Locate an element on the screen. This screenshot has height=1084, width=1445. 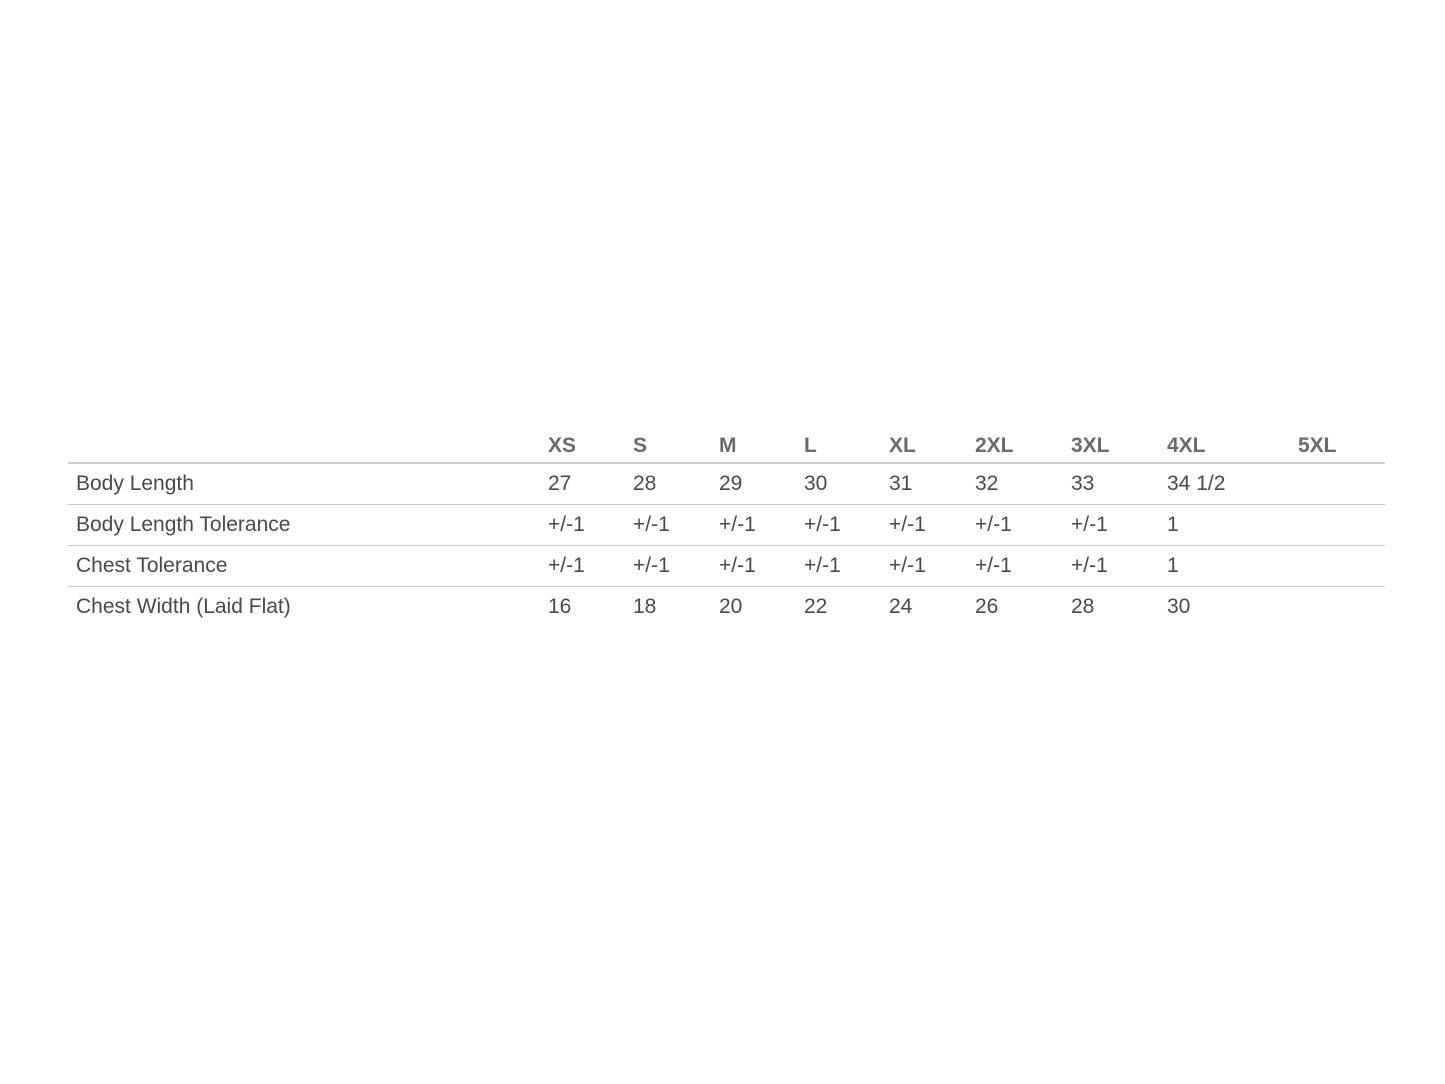
table-row: Body Length 27 28 29 30 31 32 33 34 1/2 is located at coordinates (726, 484).